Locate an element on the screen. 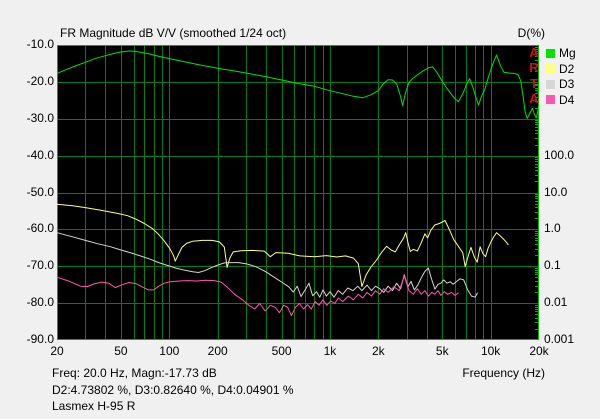 The image size is (600, 419). legend-swatch-d3 is located at coordinates (550, 84).